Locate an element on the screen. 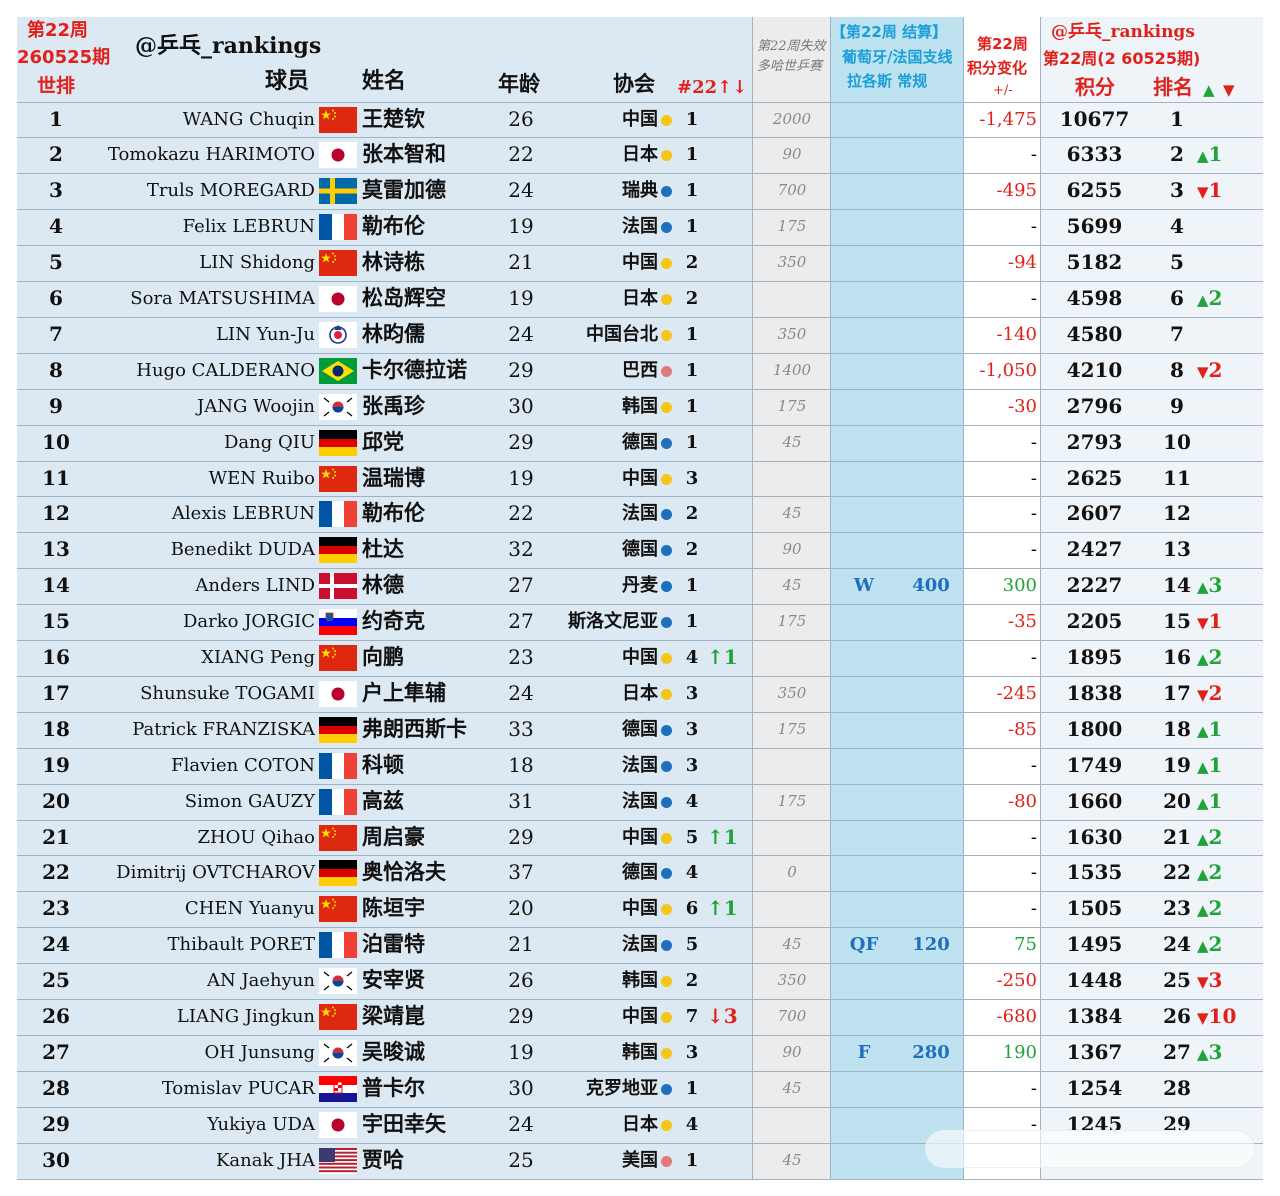  player-name-cn: 林德 is located at coordinates (383, 585).